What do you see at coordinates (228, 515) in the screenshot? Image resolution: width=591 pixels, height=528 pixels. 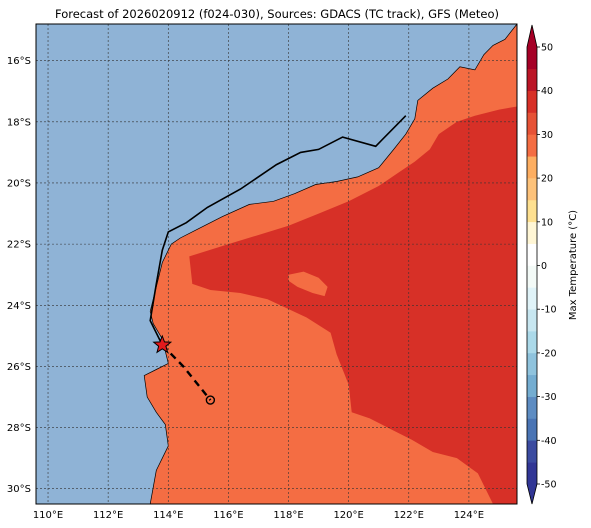 I see `longitude-tick-label: 116°E` at bounding box center [228, 515].